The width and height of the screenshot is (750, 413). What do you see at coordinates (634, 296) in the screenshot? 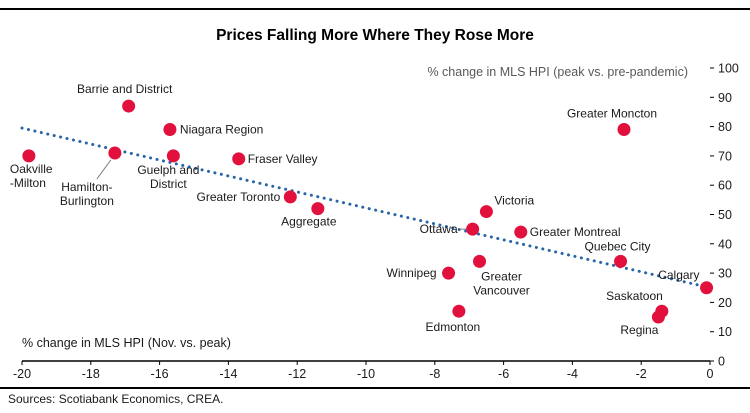
I see `point-label: Saskatoon` at bounding box center [634, 296].